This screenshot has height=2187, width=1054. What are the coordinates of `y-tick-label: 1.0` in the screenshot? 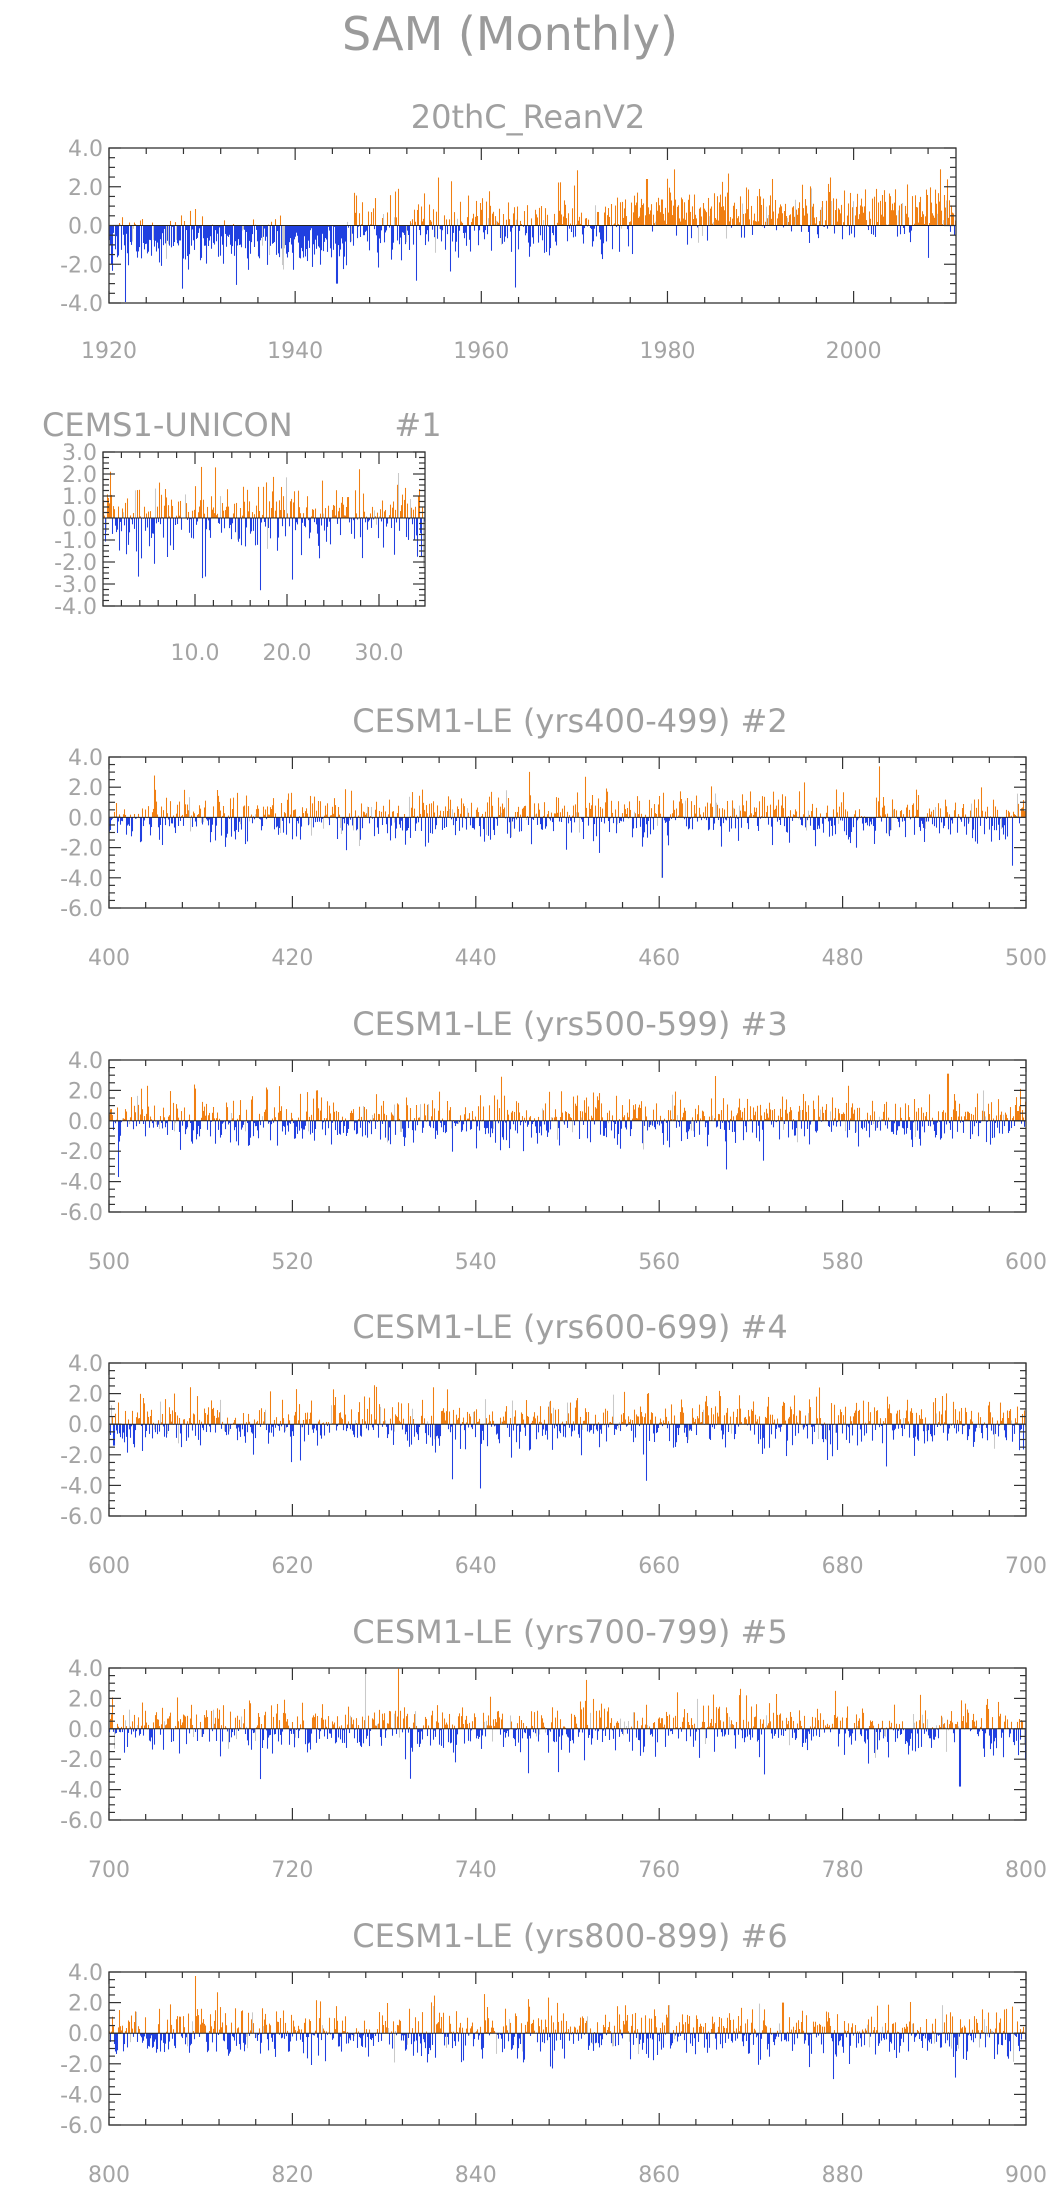 It's located at (79, 497).